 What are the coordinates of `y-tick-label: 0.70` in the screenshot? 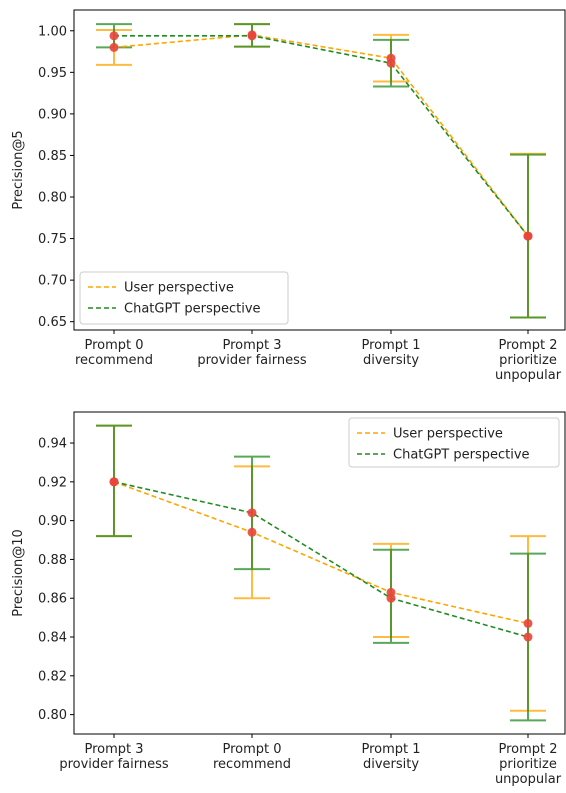 It's located at (52, 281).